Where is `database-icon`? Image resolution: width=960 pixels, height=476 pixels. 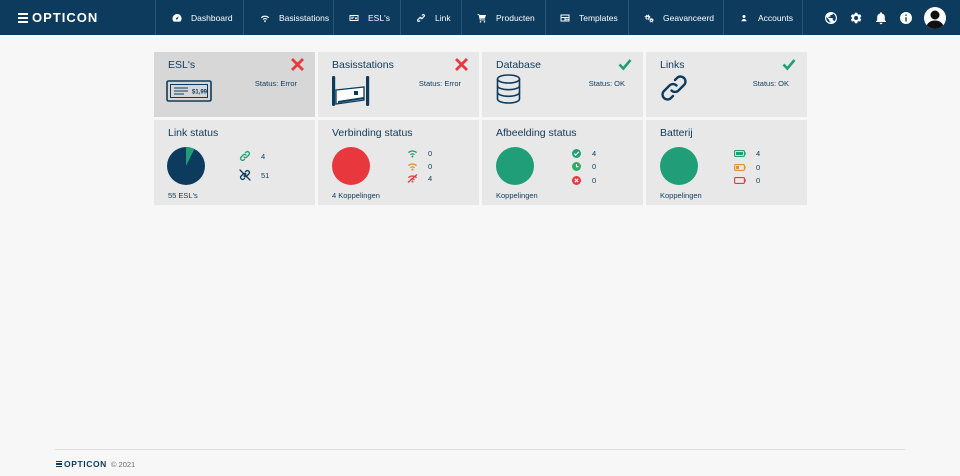 database-icon is located at coordinates (508, 89).